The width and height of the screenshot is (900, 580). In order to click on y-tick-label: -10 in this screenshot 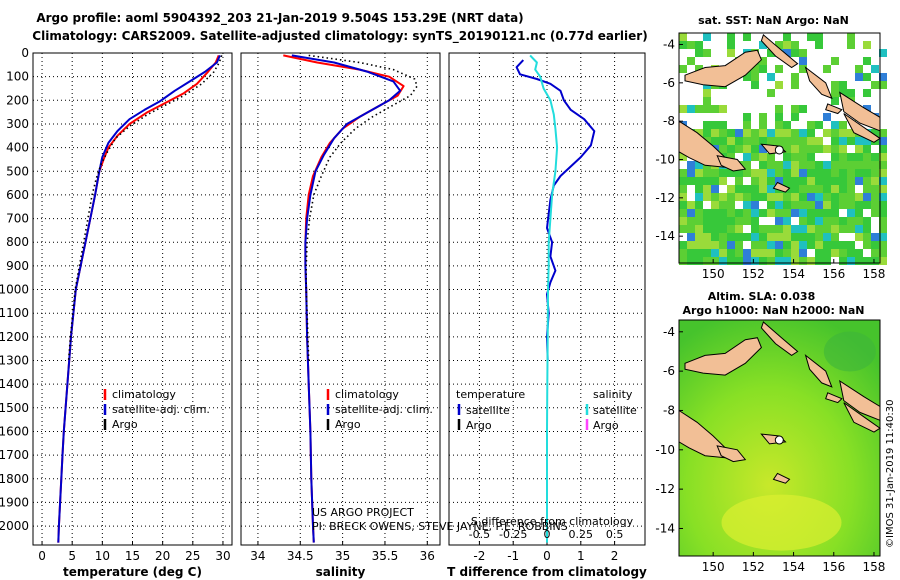, I will do `click(665, 450)`.